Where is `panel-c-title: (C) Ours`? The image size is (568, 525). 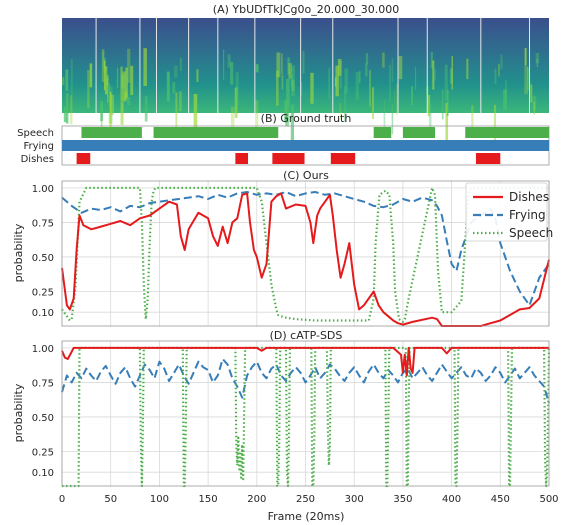
panel-c-title: (C) Ours is located at coordinates (306, 175).